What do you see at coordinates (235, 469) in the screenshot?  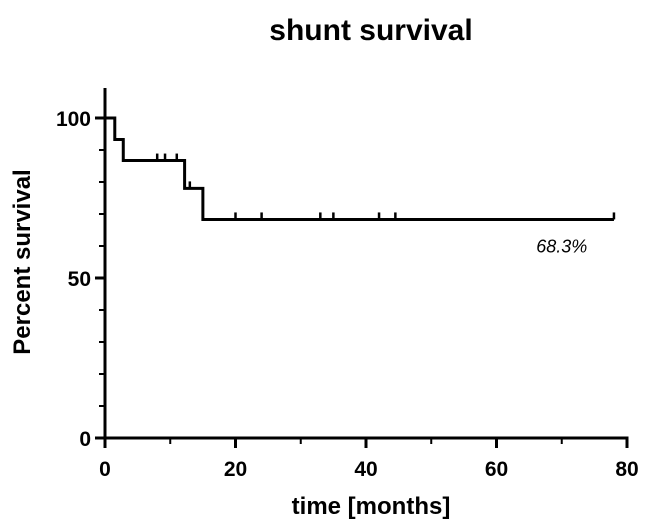 I see `x-tick-label: 20` at bounding box center [235, 469].